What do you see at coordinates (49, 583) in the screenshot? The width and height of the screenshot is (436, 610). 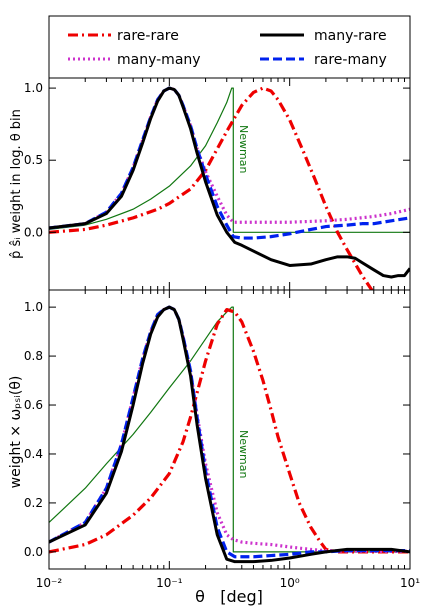 I see `x-tick-label: 10⁻²` at bounding box center [49, 583].